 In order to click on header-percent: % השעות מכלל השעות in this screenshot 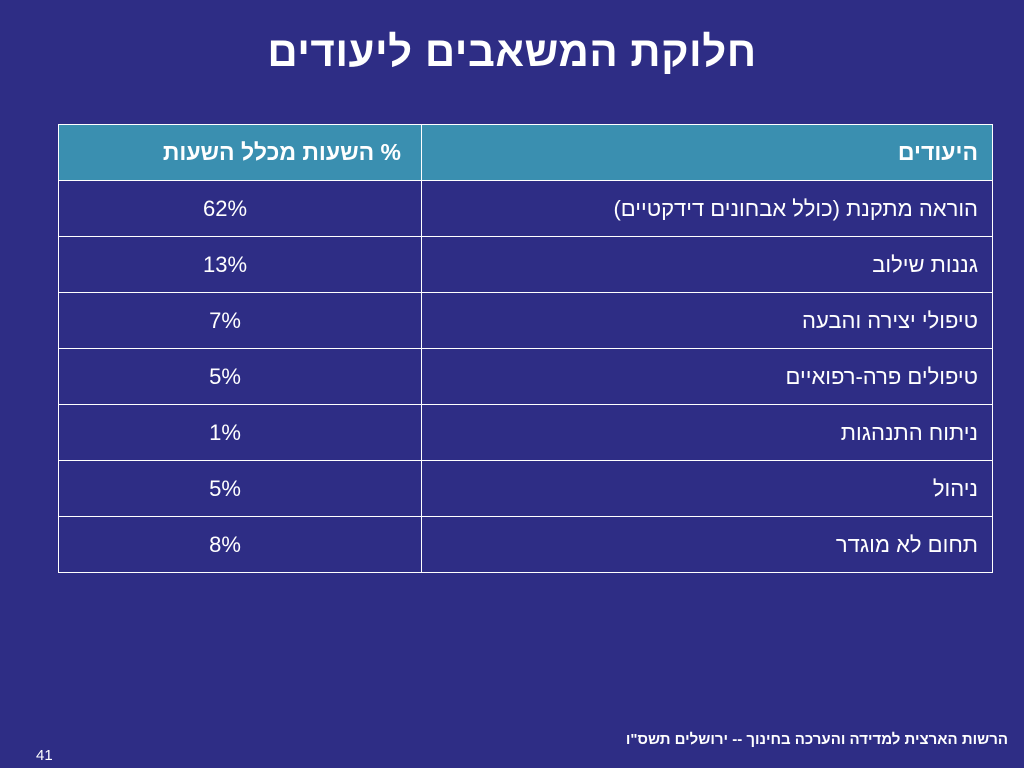, I will do `click(240, 152)`.